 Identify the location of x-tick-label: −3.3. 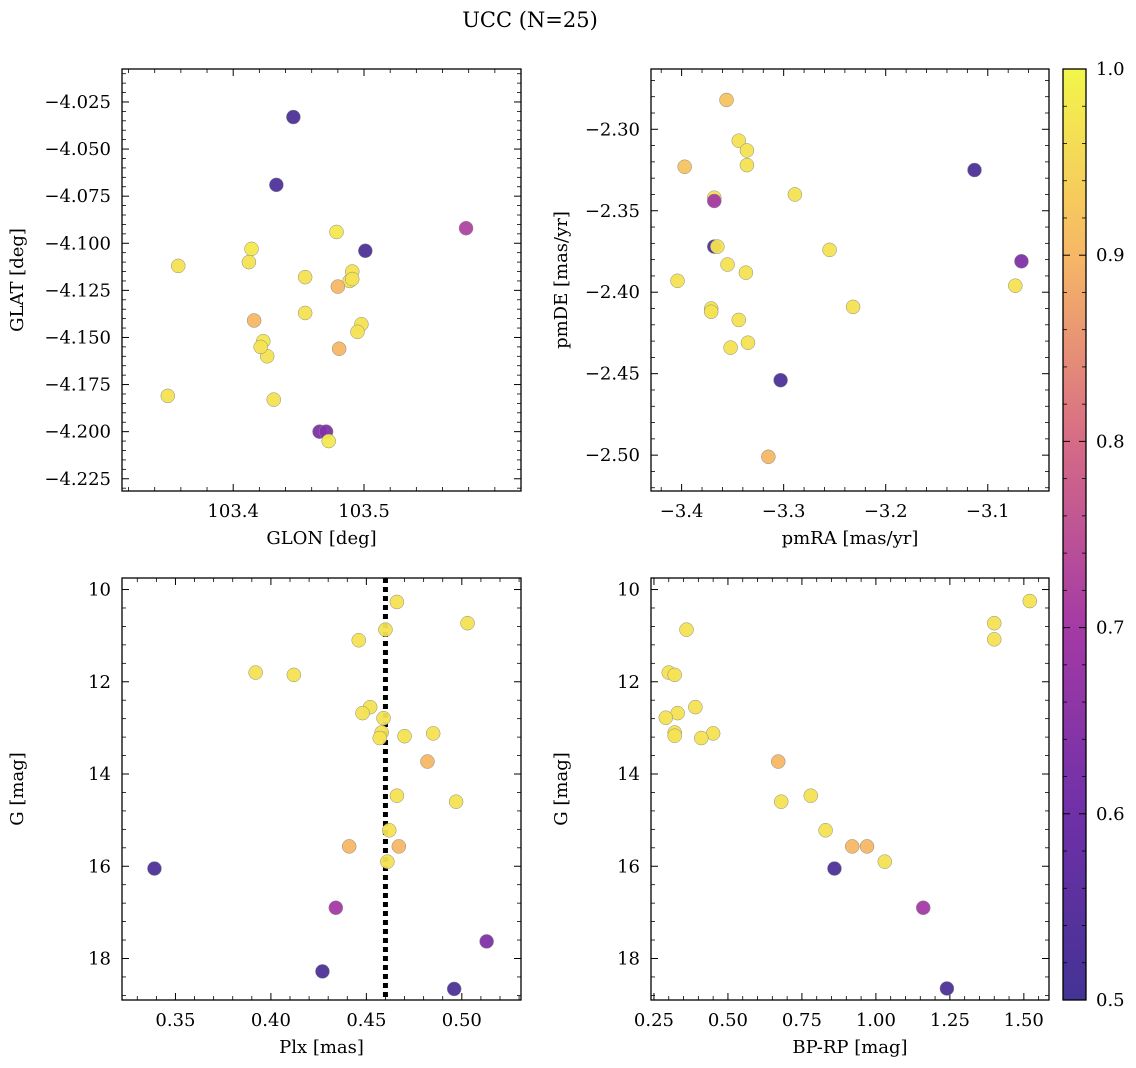
(784, 511).